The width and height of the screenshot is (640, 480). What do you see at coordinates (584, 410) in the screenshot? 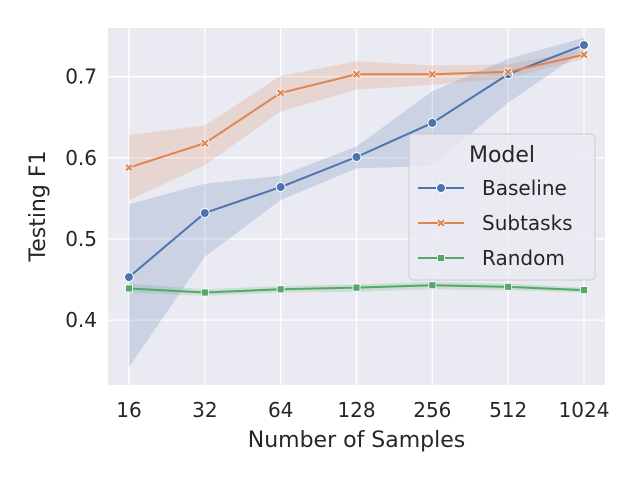
I see `x-tick-label: 1024` at bounding box center [584, 410].